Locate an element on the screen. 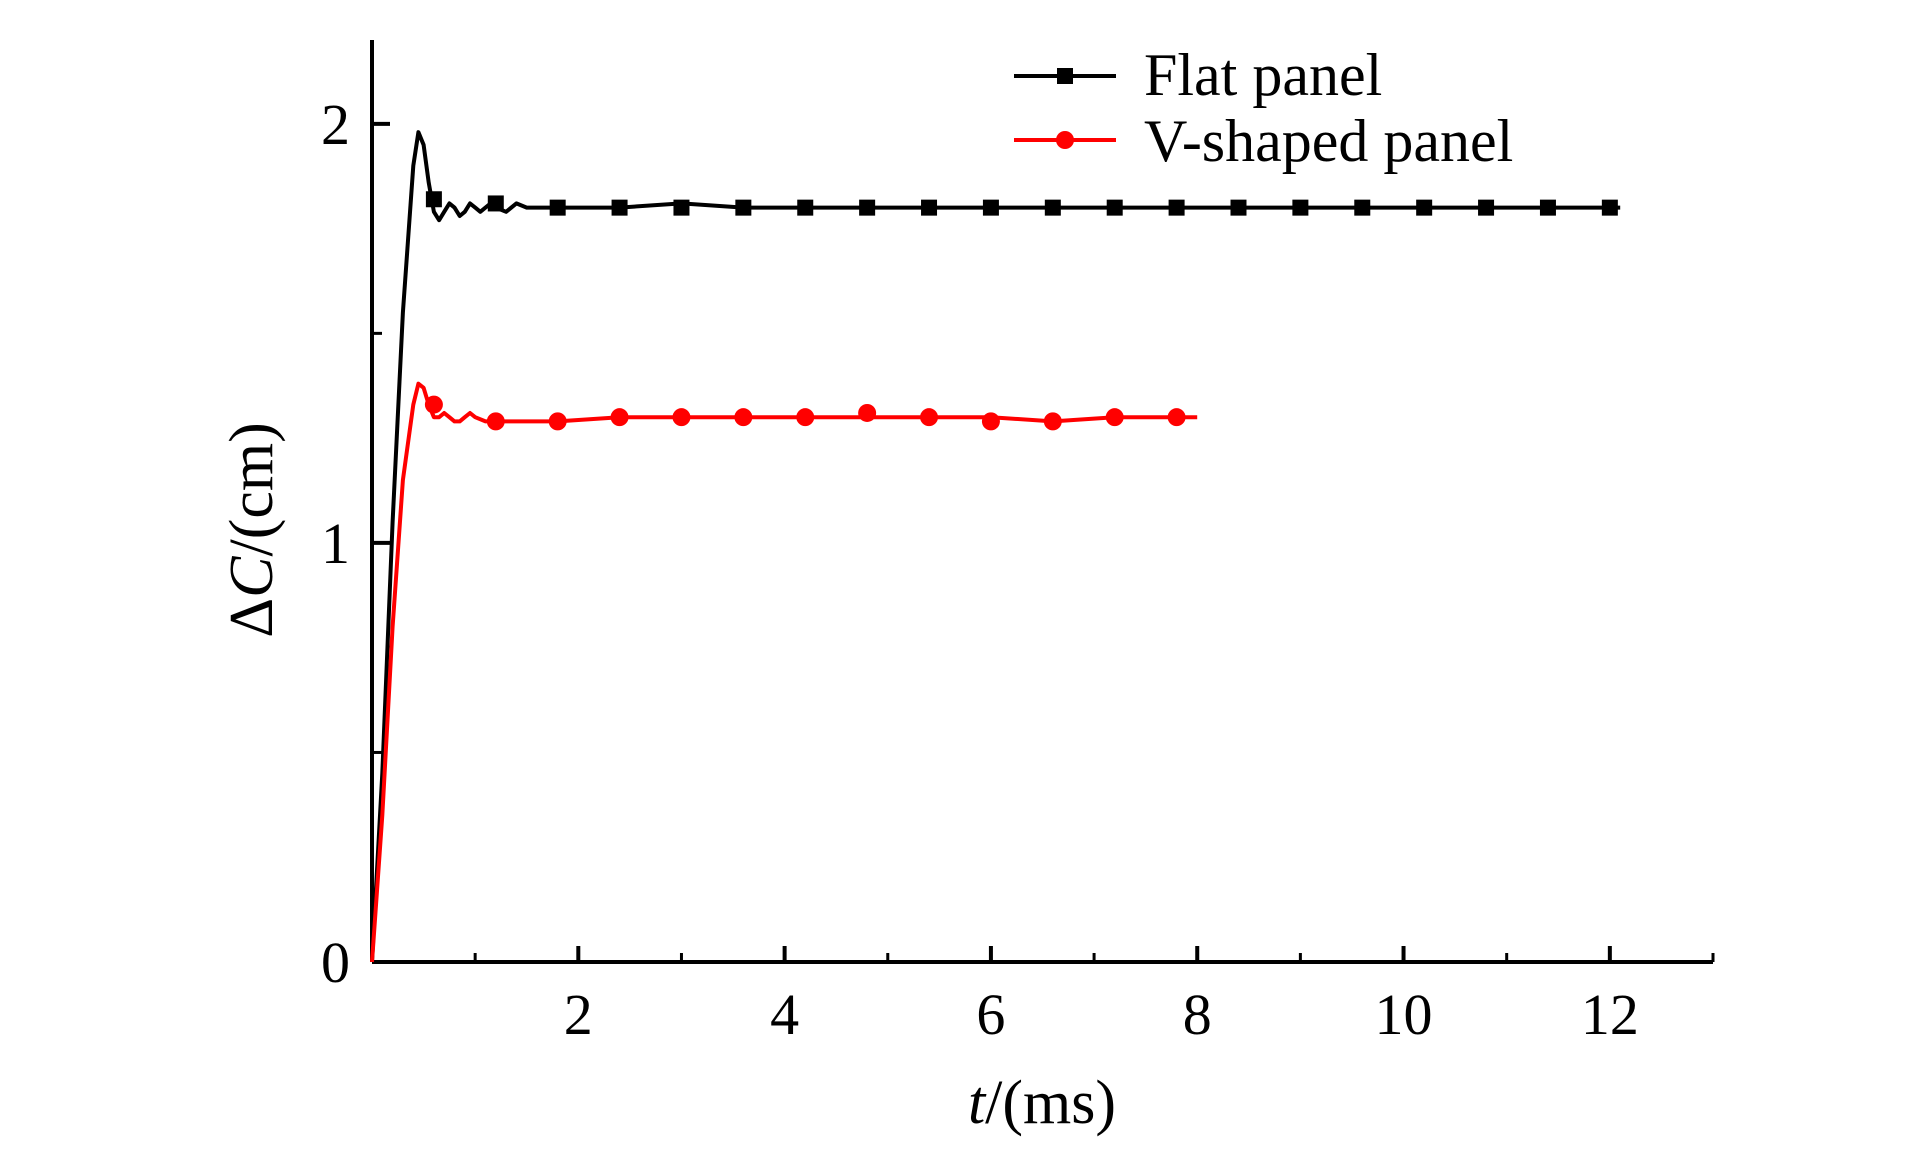 Image resolution: width=1923 pixels, height=1169 pixels. y-tick-label: 0 is located at coordinates (335, 962).